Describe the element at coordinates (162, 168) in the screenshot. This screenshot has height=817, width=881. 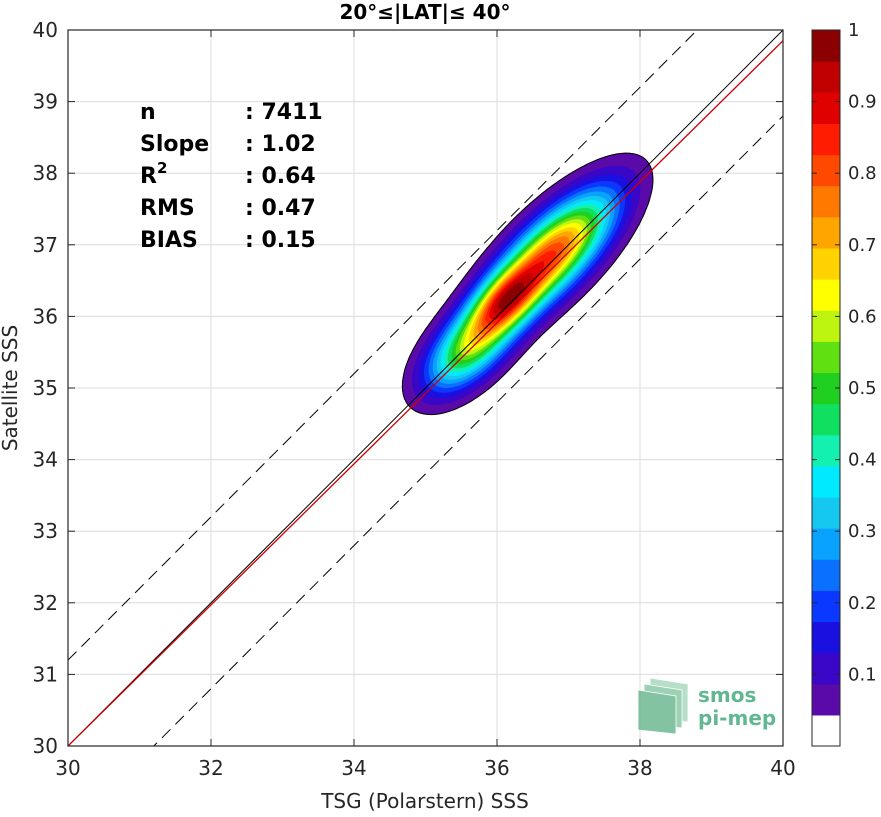
I see `stat-label-superscript: 2` at that location.